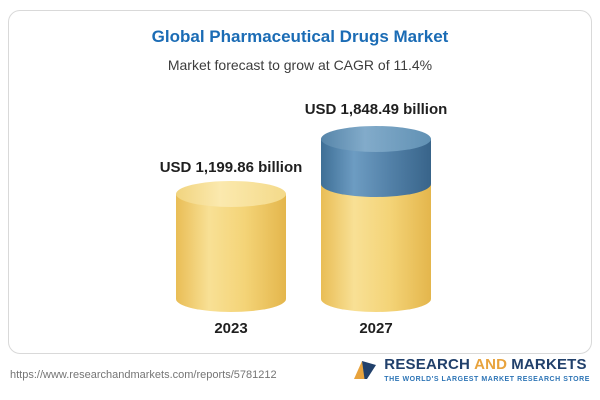  I want to click on bar-2023-body, so click(231, 253).